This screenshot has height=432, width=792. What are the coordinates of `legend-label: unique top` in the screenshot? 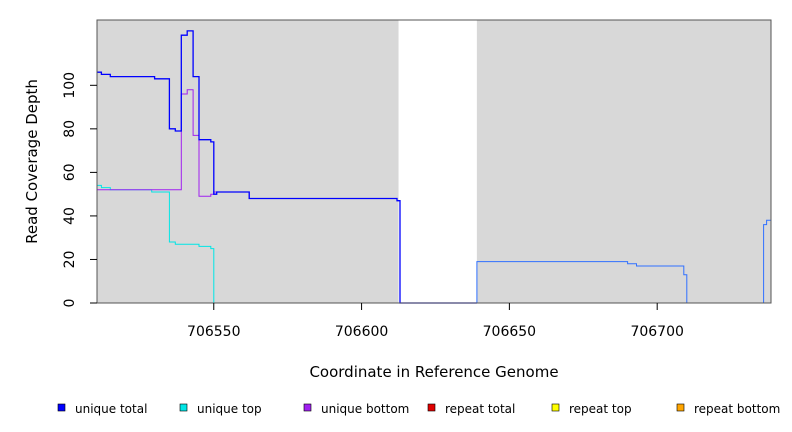 It's located at (229, 409).